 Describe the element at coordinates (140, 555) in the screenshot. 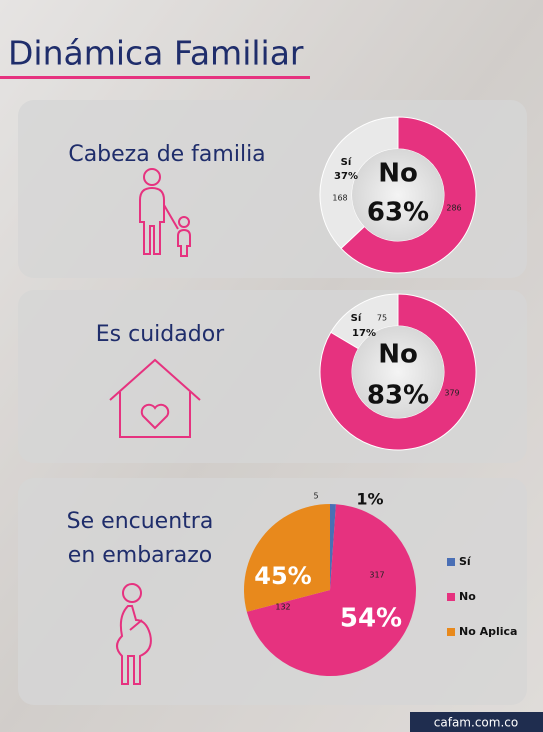

I see `chart-title: en embarazo` at that location.